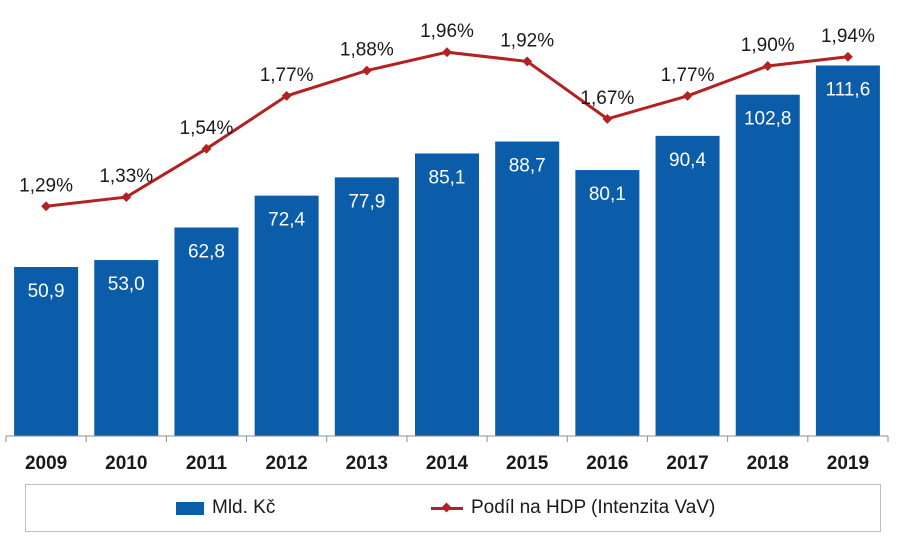 Image resolution: width=900 pixels, height=550 pixels. Describe the element at coordinates (447, 177) in the screenshot. I see `bar-label-2014: 85,1` at that location.